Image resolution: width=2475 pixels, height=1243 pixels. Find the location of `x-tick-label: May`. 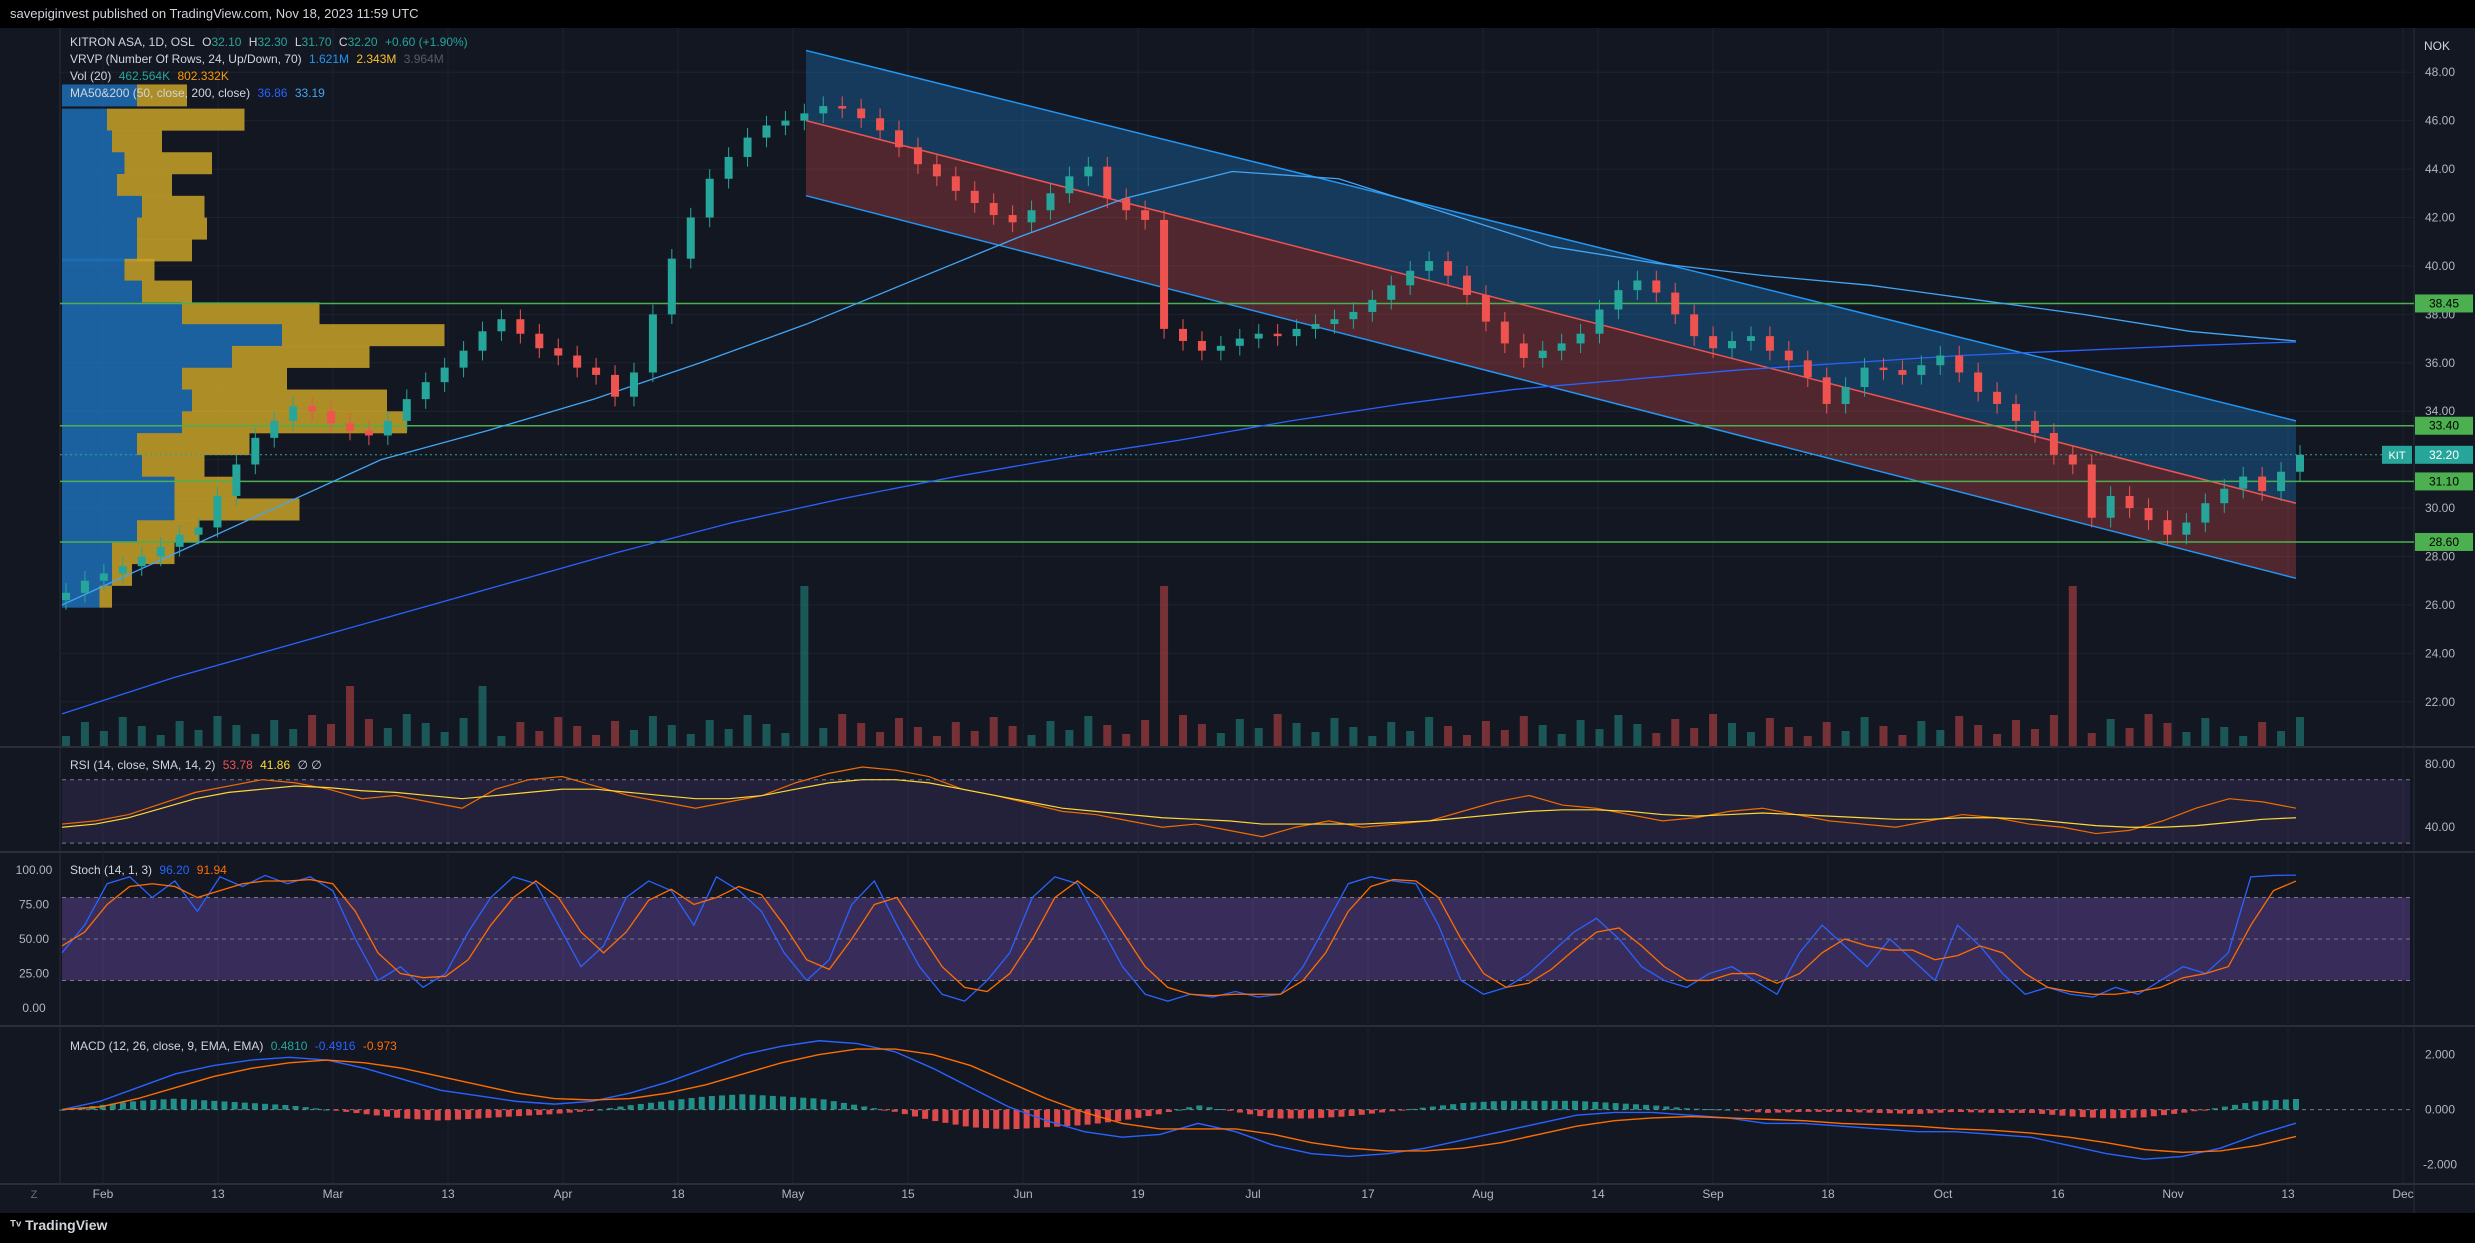

x-tick-label: May is located at coordinates (793, 1194).